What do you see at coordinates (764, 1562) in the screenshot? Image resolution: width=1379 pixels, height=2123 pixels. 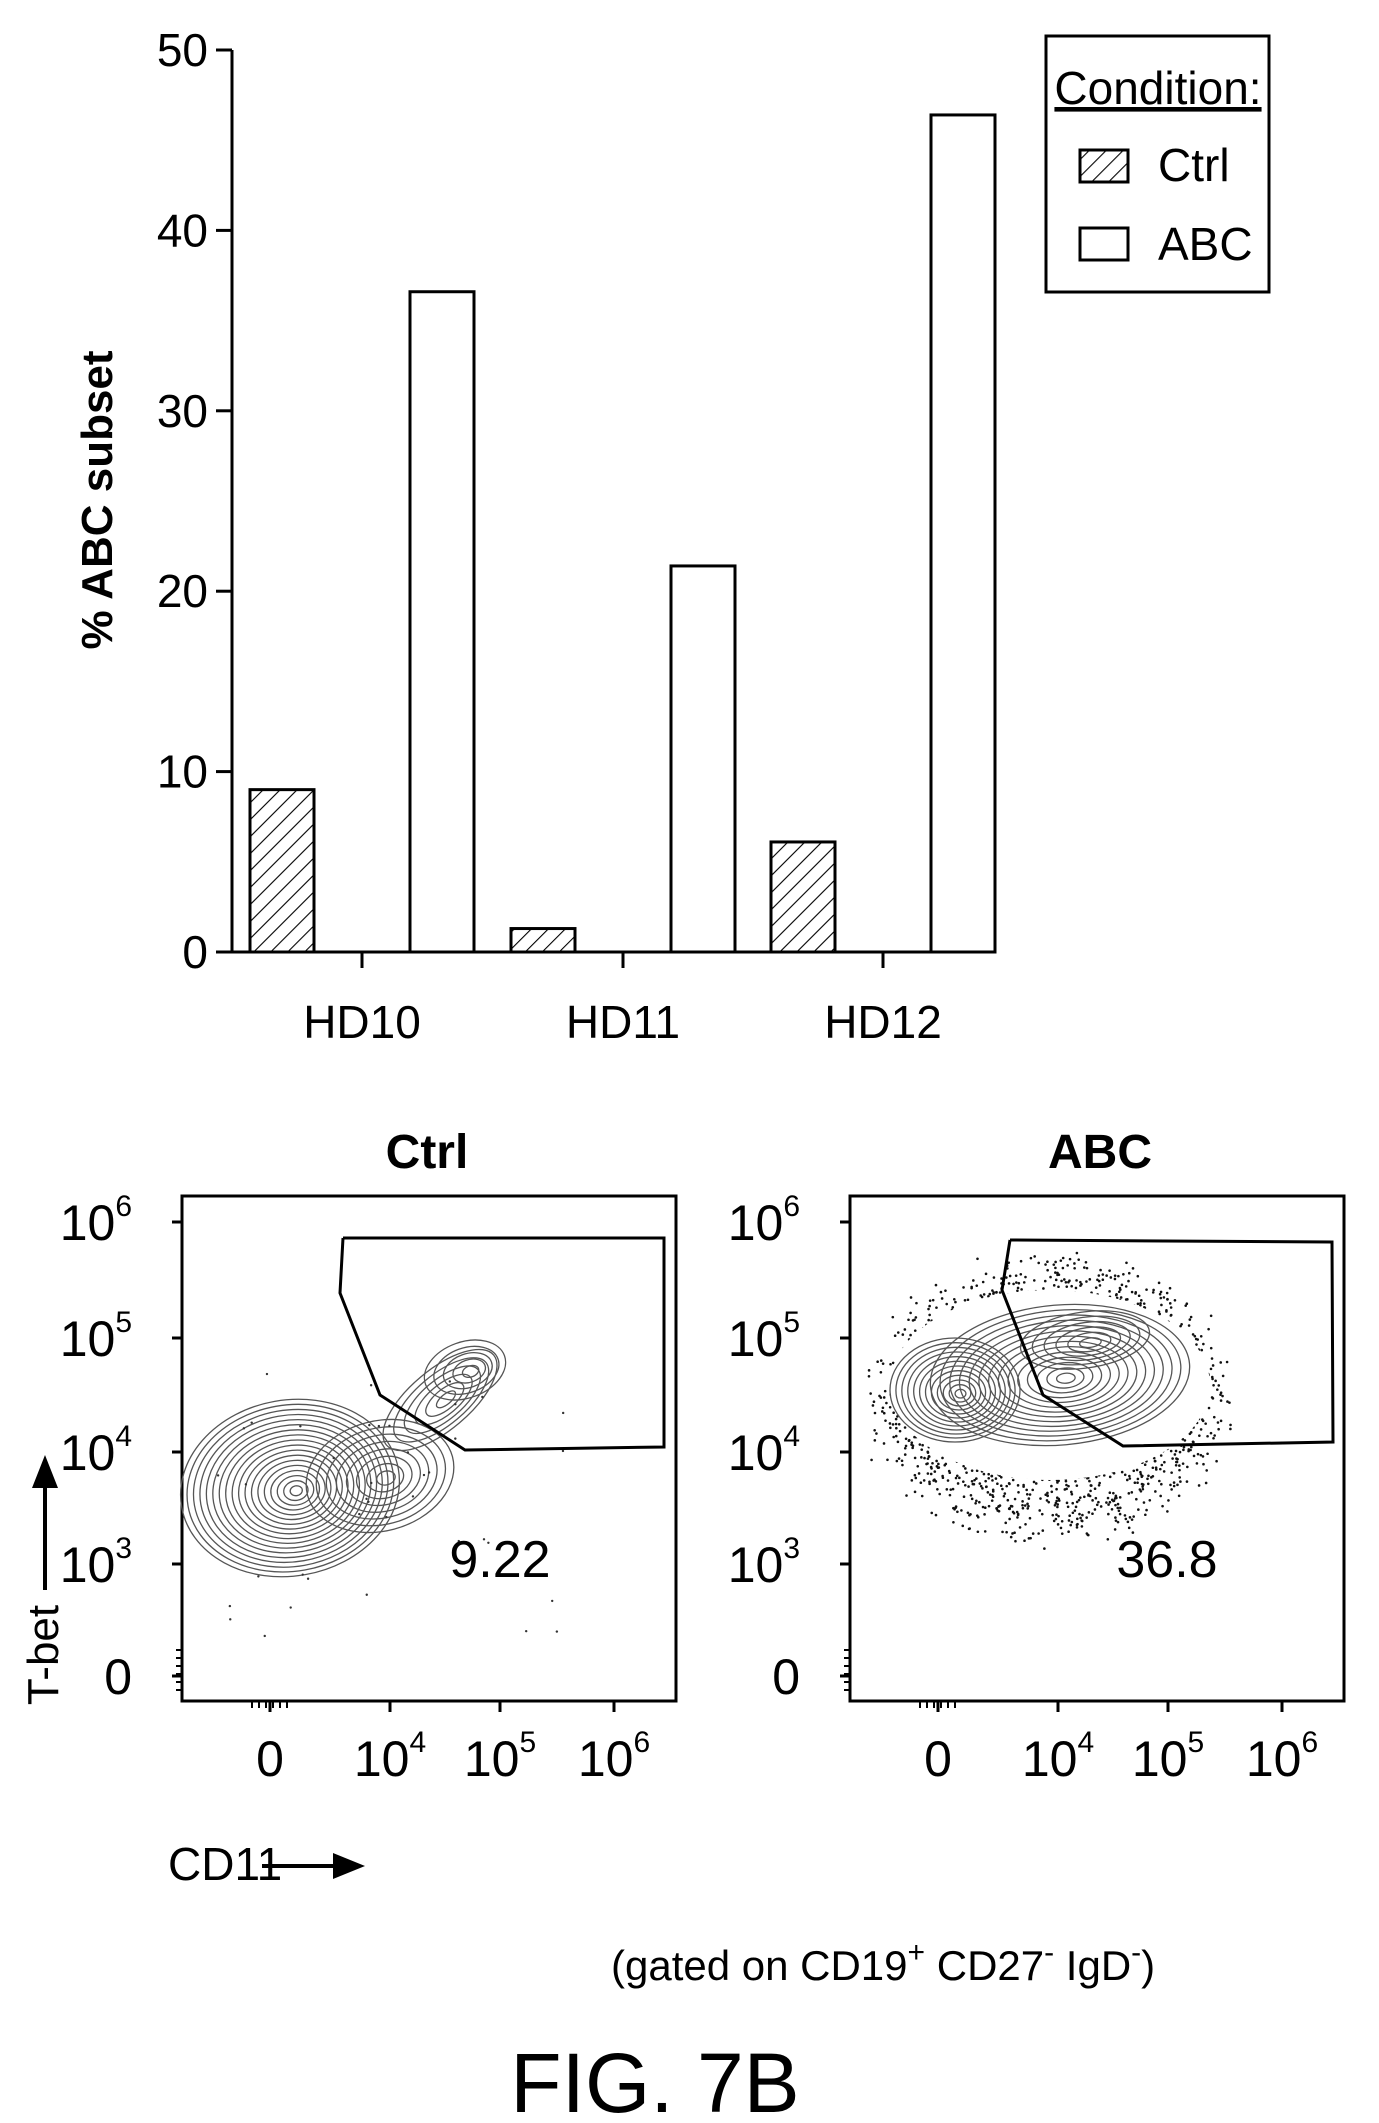 I see `flow-y-tick-label: 10³` at bounding box center [764, 1562].